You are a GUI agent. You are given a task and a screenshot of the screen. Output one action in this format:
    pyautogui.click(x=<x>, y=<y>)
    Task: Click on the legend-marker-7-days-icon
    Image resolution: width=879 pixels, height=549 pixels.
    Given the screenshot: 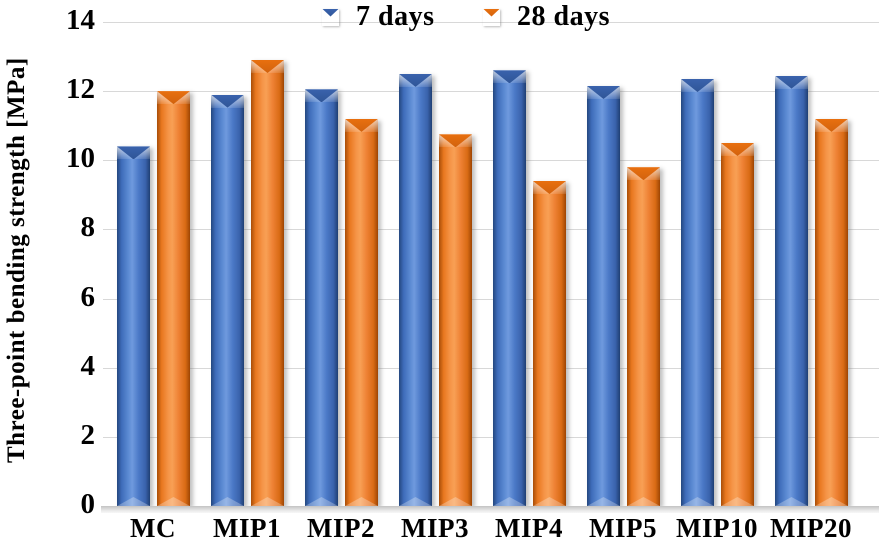 What is the action you would take?
    pyautogui.click(x=330, y=17)
    